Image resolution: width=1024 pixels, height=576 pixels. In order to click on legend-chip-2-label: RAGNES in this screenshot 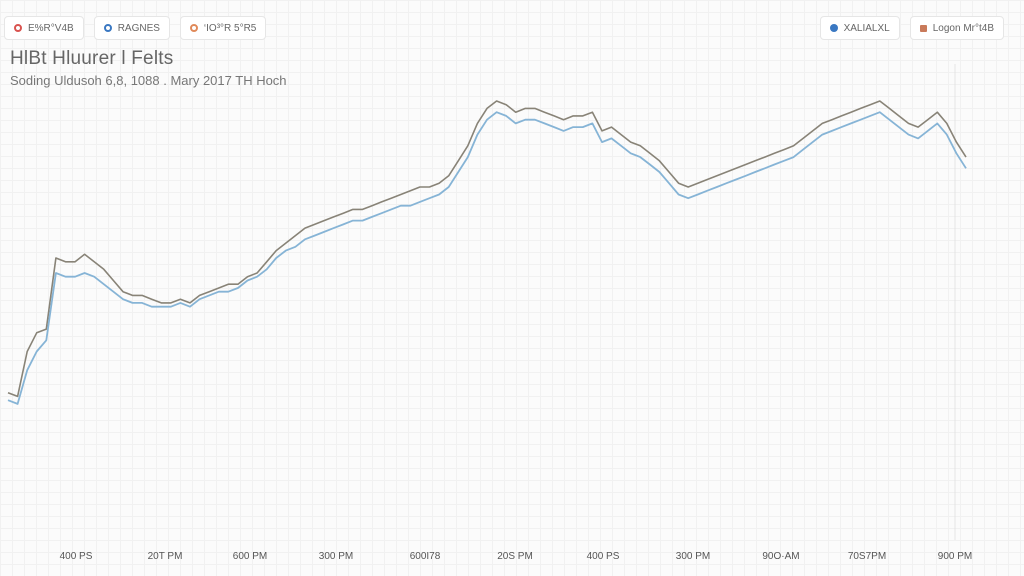, I will do `click(138, 28)`.